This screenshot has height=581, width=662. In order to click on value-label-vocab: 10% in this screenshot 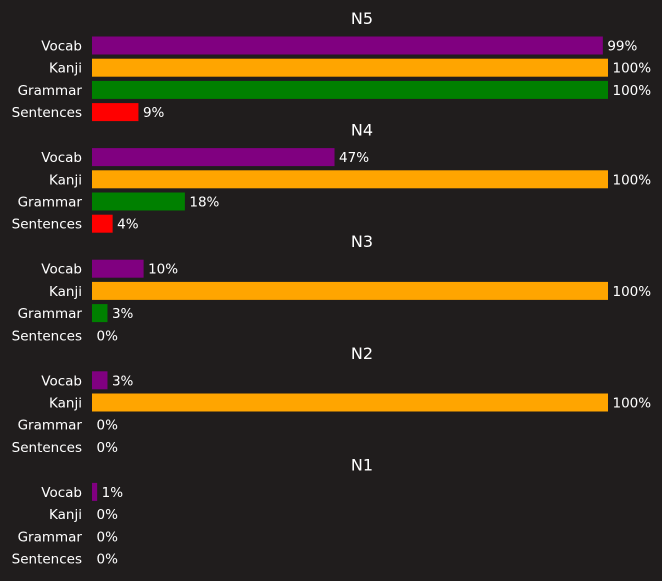, I will do `click(163, 270)`.